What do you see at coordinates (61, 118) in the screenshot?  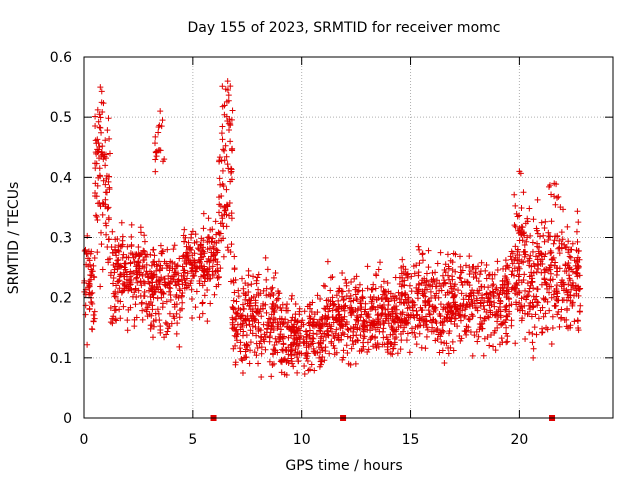 I see `y-tick-label: 0.5` at bounding box center [61, 118].